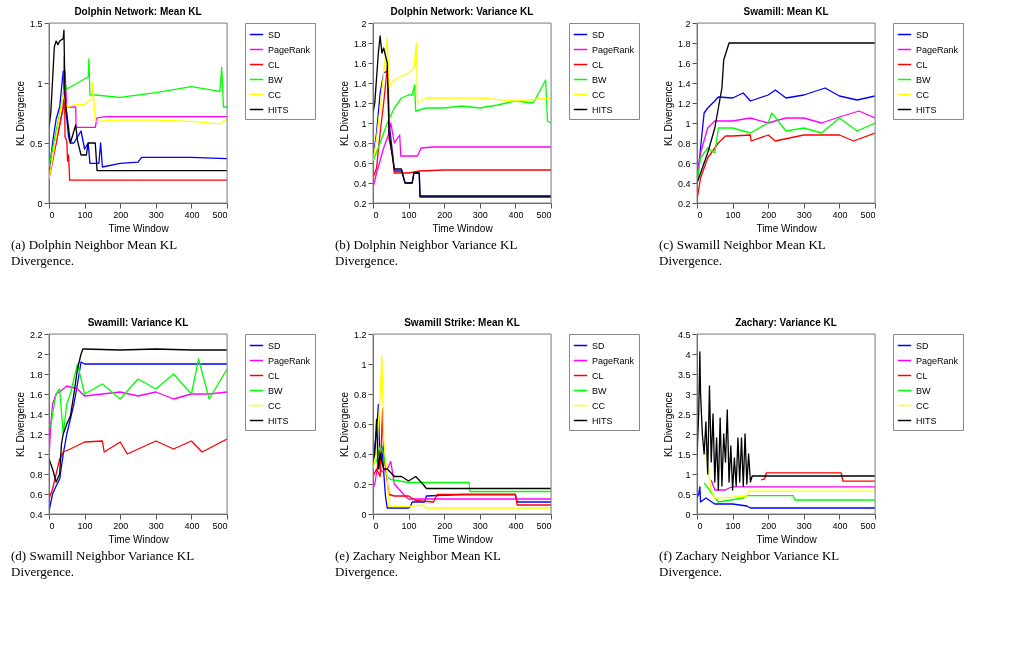 This screenshot has width=1023, height=648. I want to click on chart-title: Swamill: Mean KL, so click(786, 11).